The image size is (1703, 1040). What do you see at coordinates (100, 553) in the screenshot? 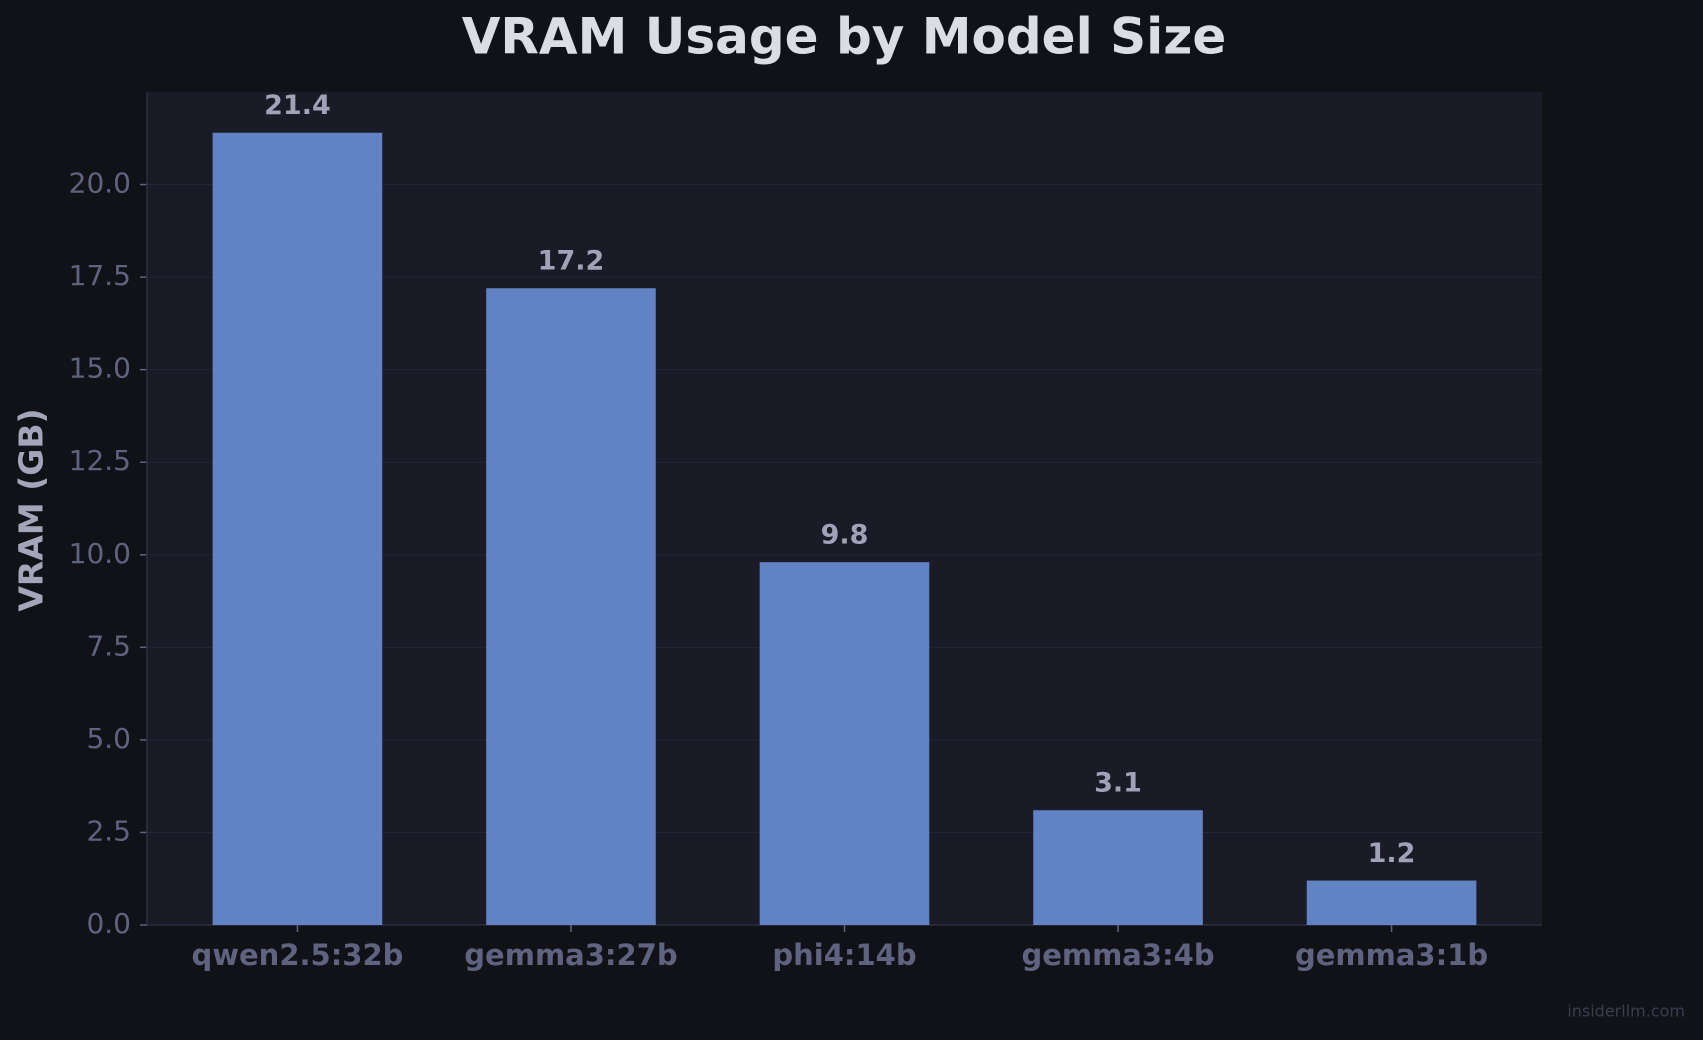
I see `y-tick-label: 10.0` at bounding box center [100, 553].